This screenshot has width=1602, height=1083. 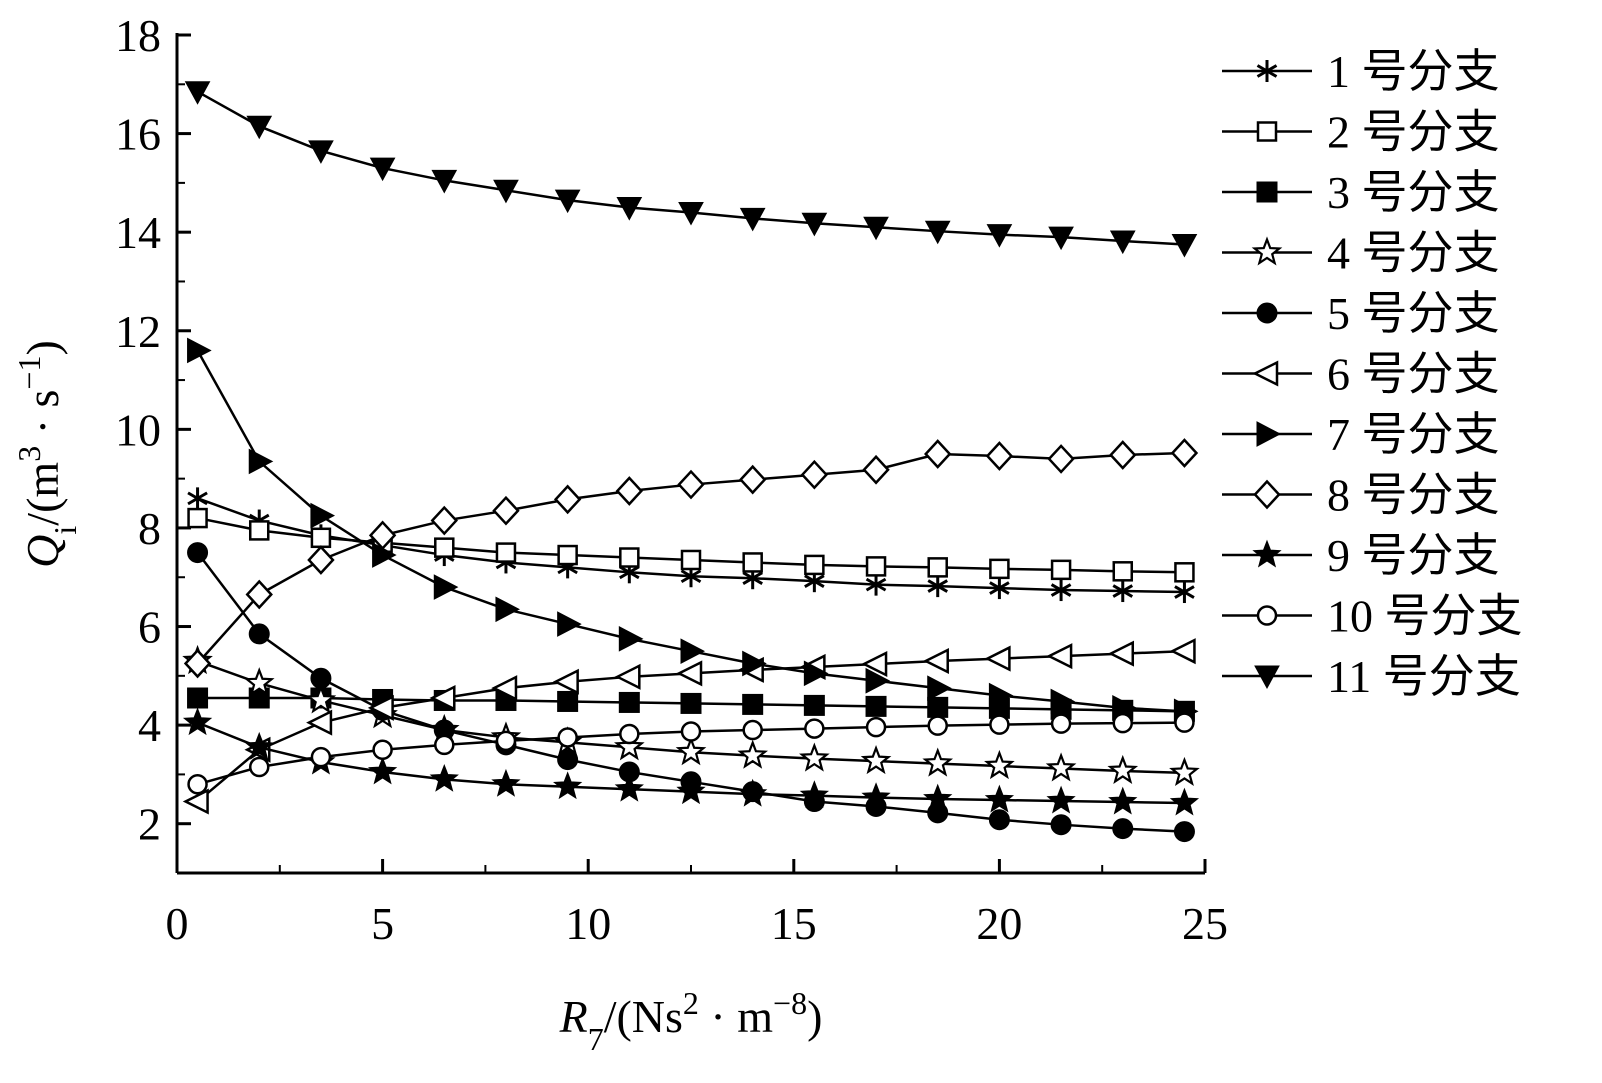 I want to click on legend-label: 7 号分支, so click(x=1413, y=434).